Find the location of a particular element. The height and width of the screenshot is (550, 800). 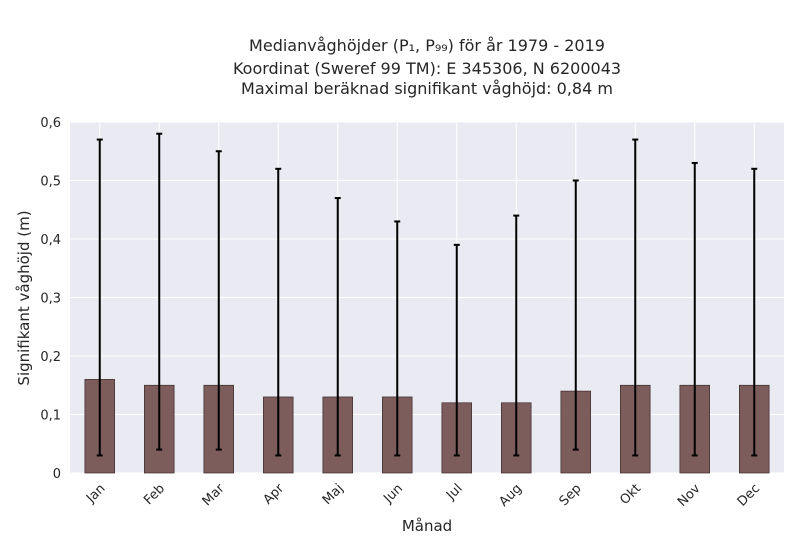

y-tick-label: 0,3 is located at coordinates (50, 299).